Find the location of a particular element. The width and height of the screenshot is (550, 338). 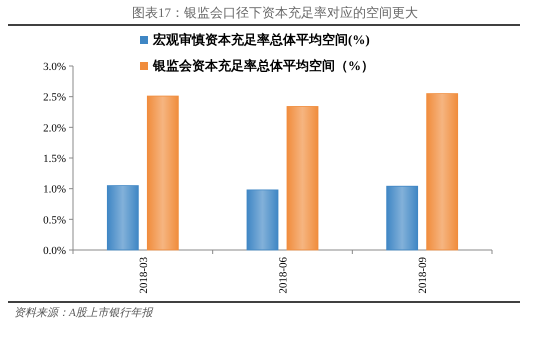

x-tick-label: 2018-09 is located at coordinates (423, 275).